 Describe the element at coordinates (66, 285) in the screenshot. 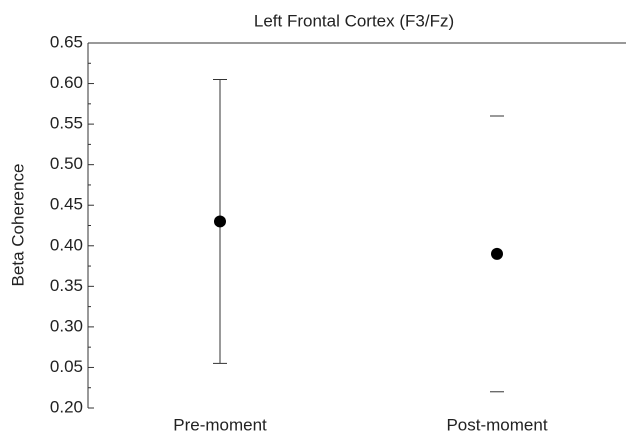

I see `y-tick-label: 0.35` at that location.